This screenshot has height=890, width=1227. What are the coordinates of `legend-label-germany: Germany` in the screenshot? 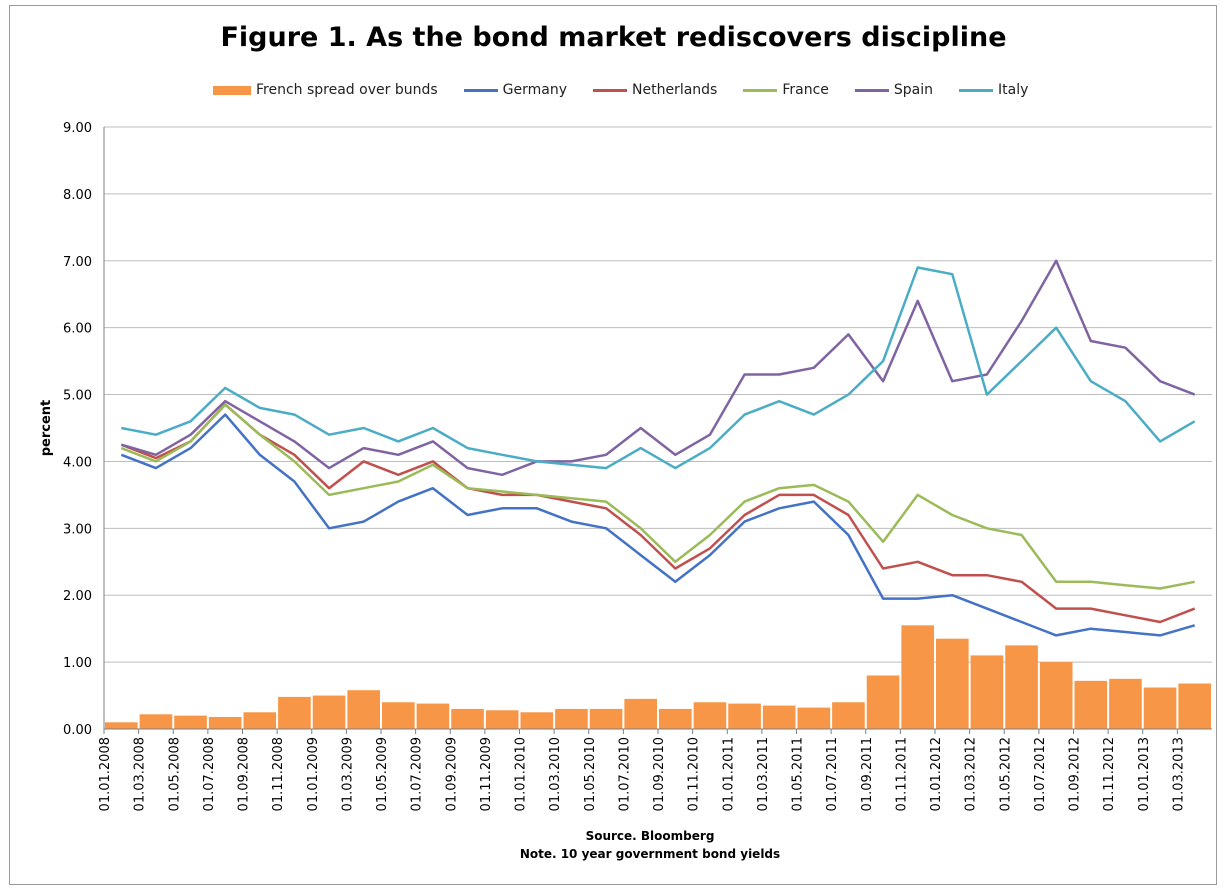 It's located at (534, 90).